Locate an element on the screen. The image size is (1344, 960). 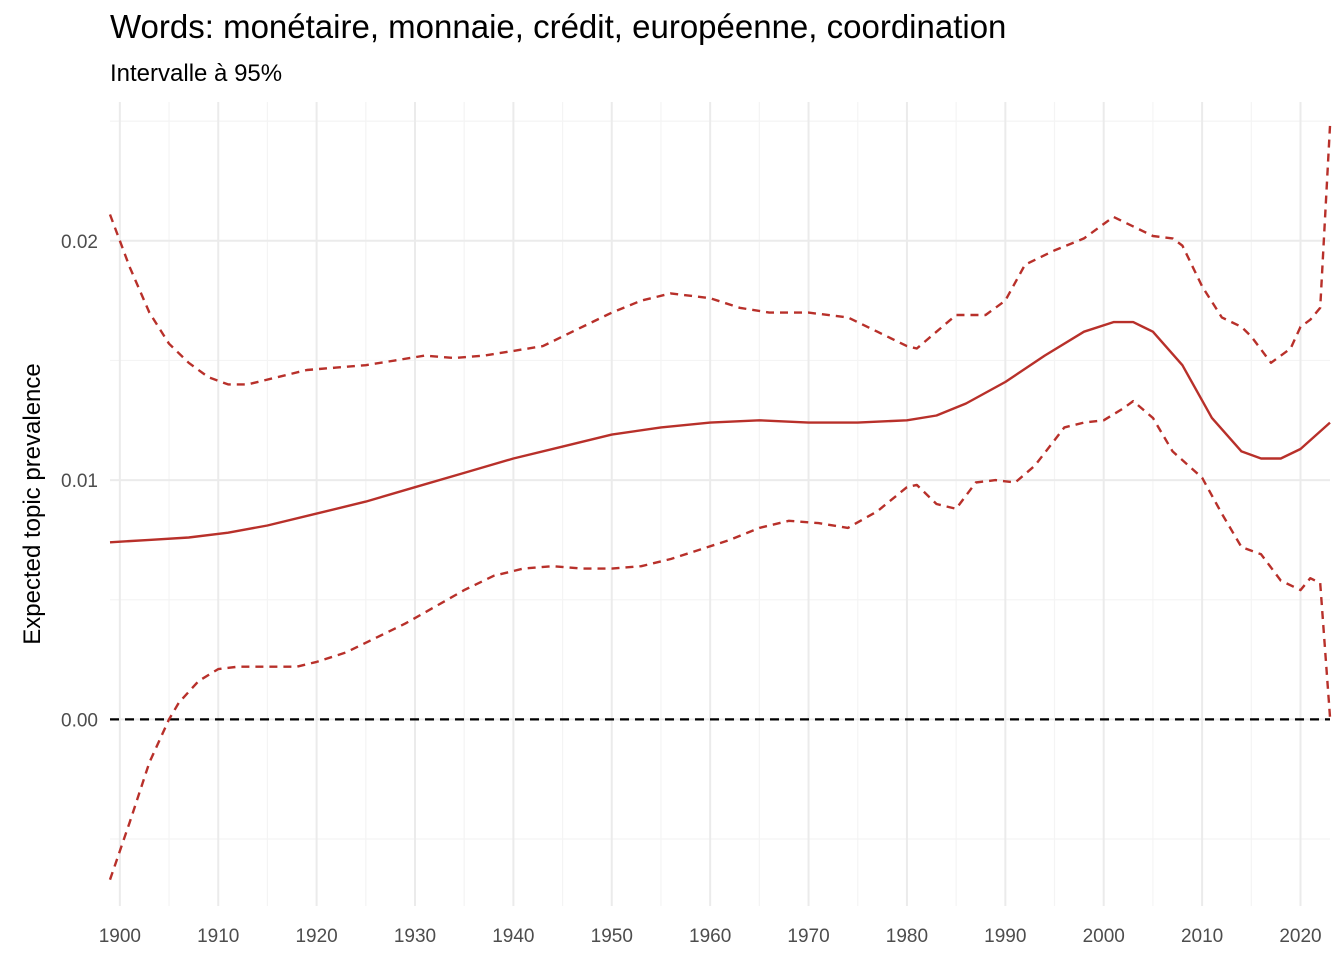
x-tick-label: 1900 is located at coordinates (120, 936).